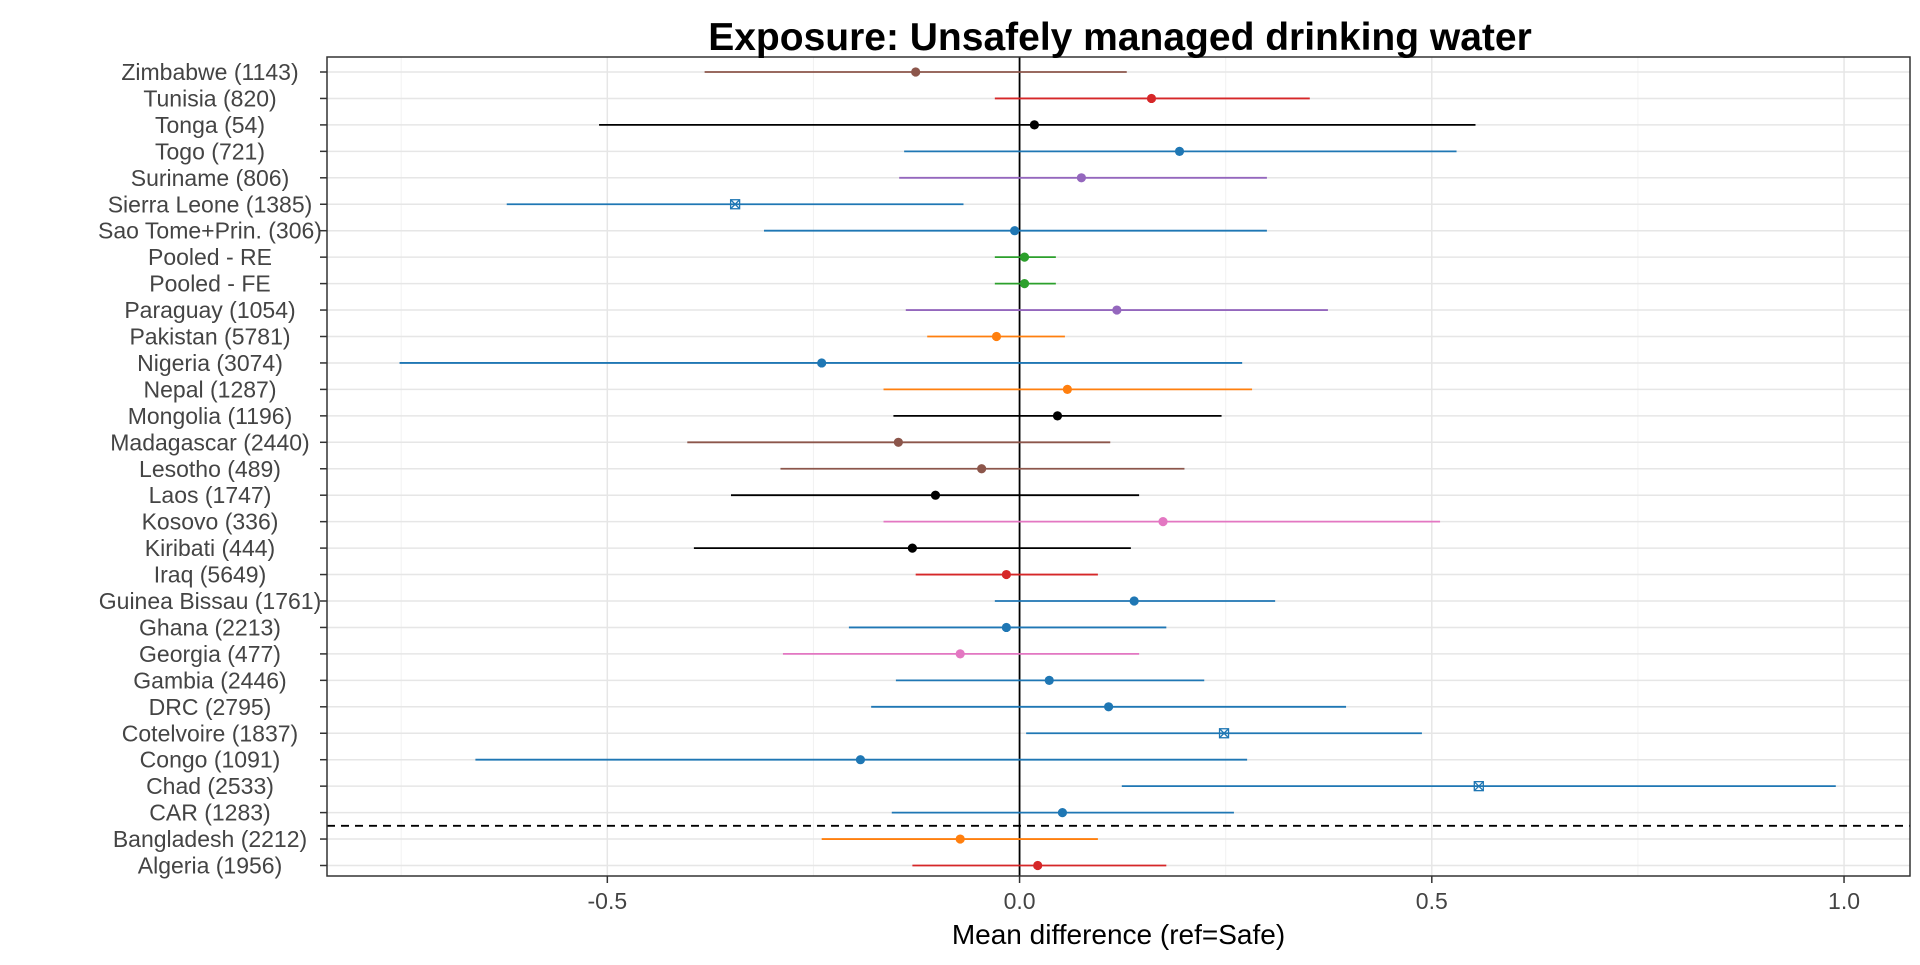 Image resolution: width=1920 pixels, height=965 pixels. What do you see at coordinates (1118, 934) in the screenshot?
I see `x-axis-title: Mean difference (ref=Safe)` at bounding box center [1118, 934].